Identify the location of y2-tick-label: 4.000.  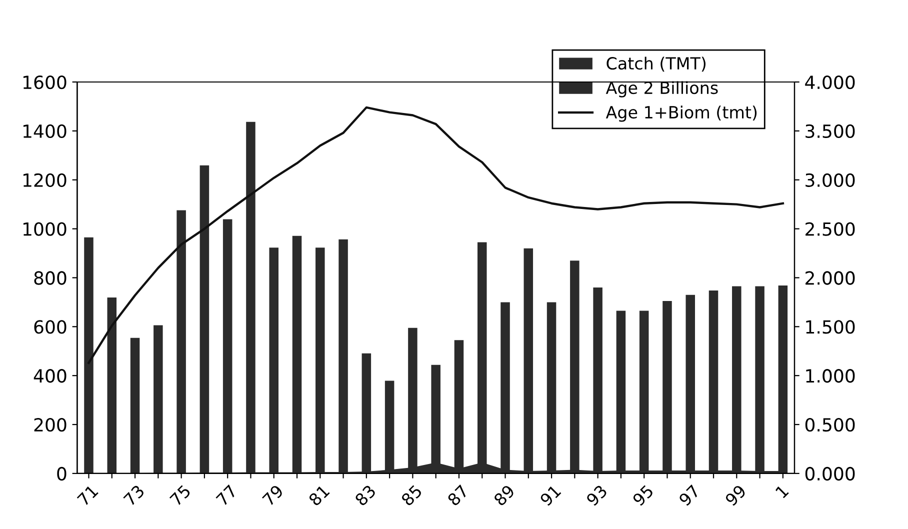
(830, 82).